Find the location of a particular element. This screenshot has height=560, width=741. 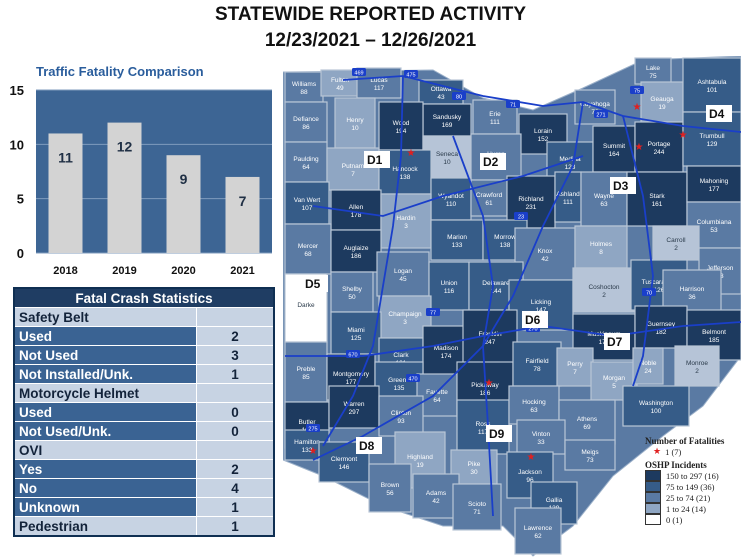

county-value: 50 is located at coordinates (352, 297).